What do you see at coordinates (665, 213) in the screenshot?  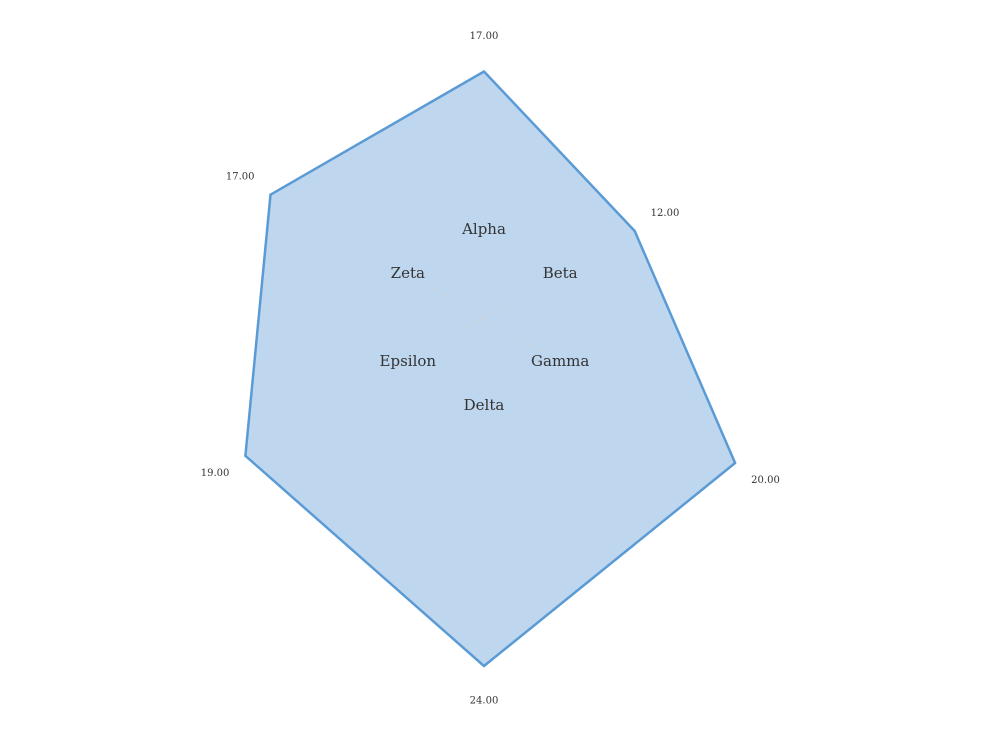 I see `value-label-beta: 12.00` at bounding box center [665, 213].